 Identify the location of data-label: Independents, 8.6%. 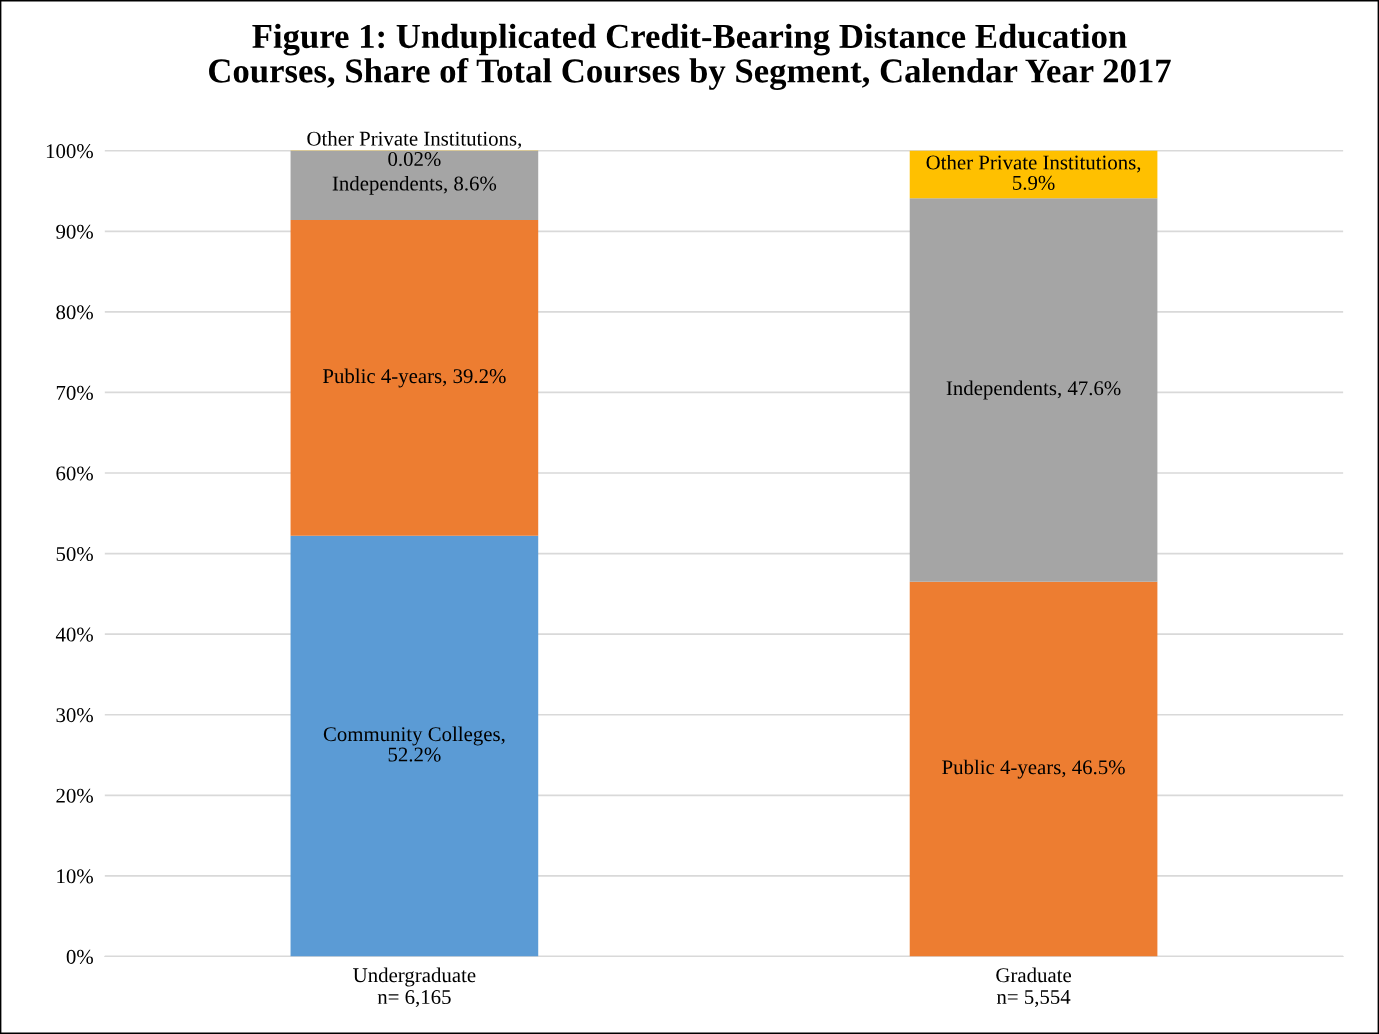
(414, 185).